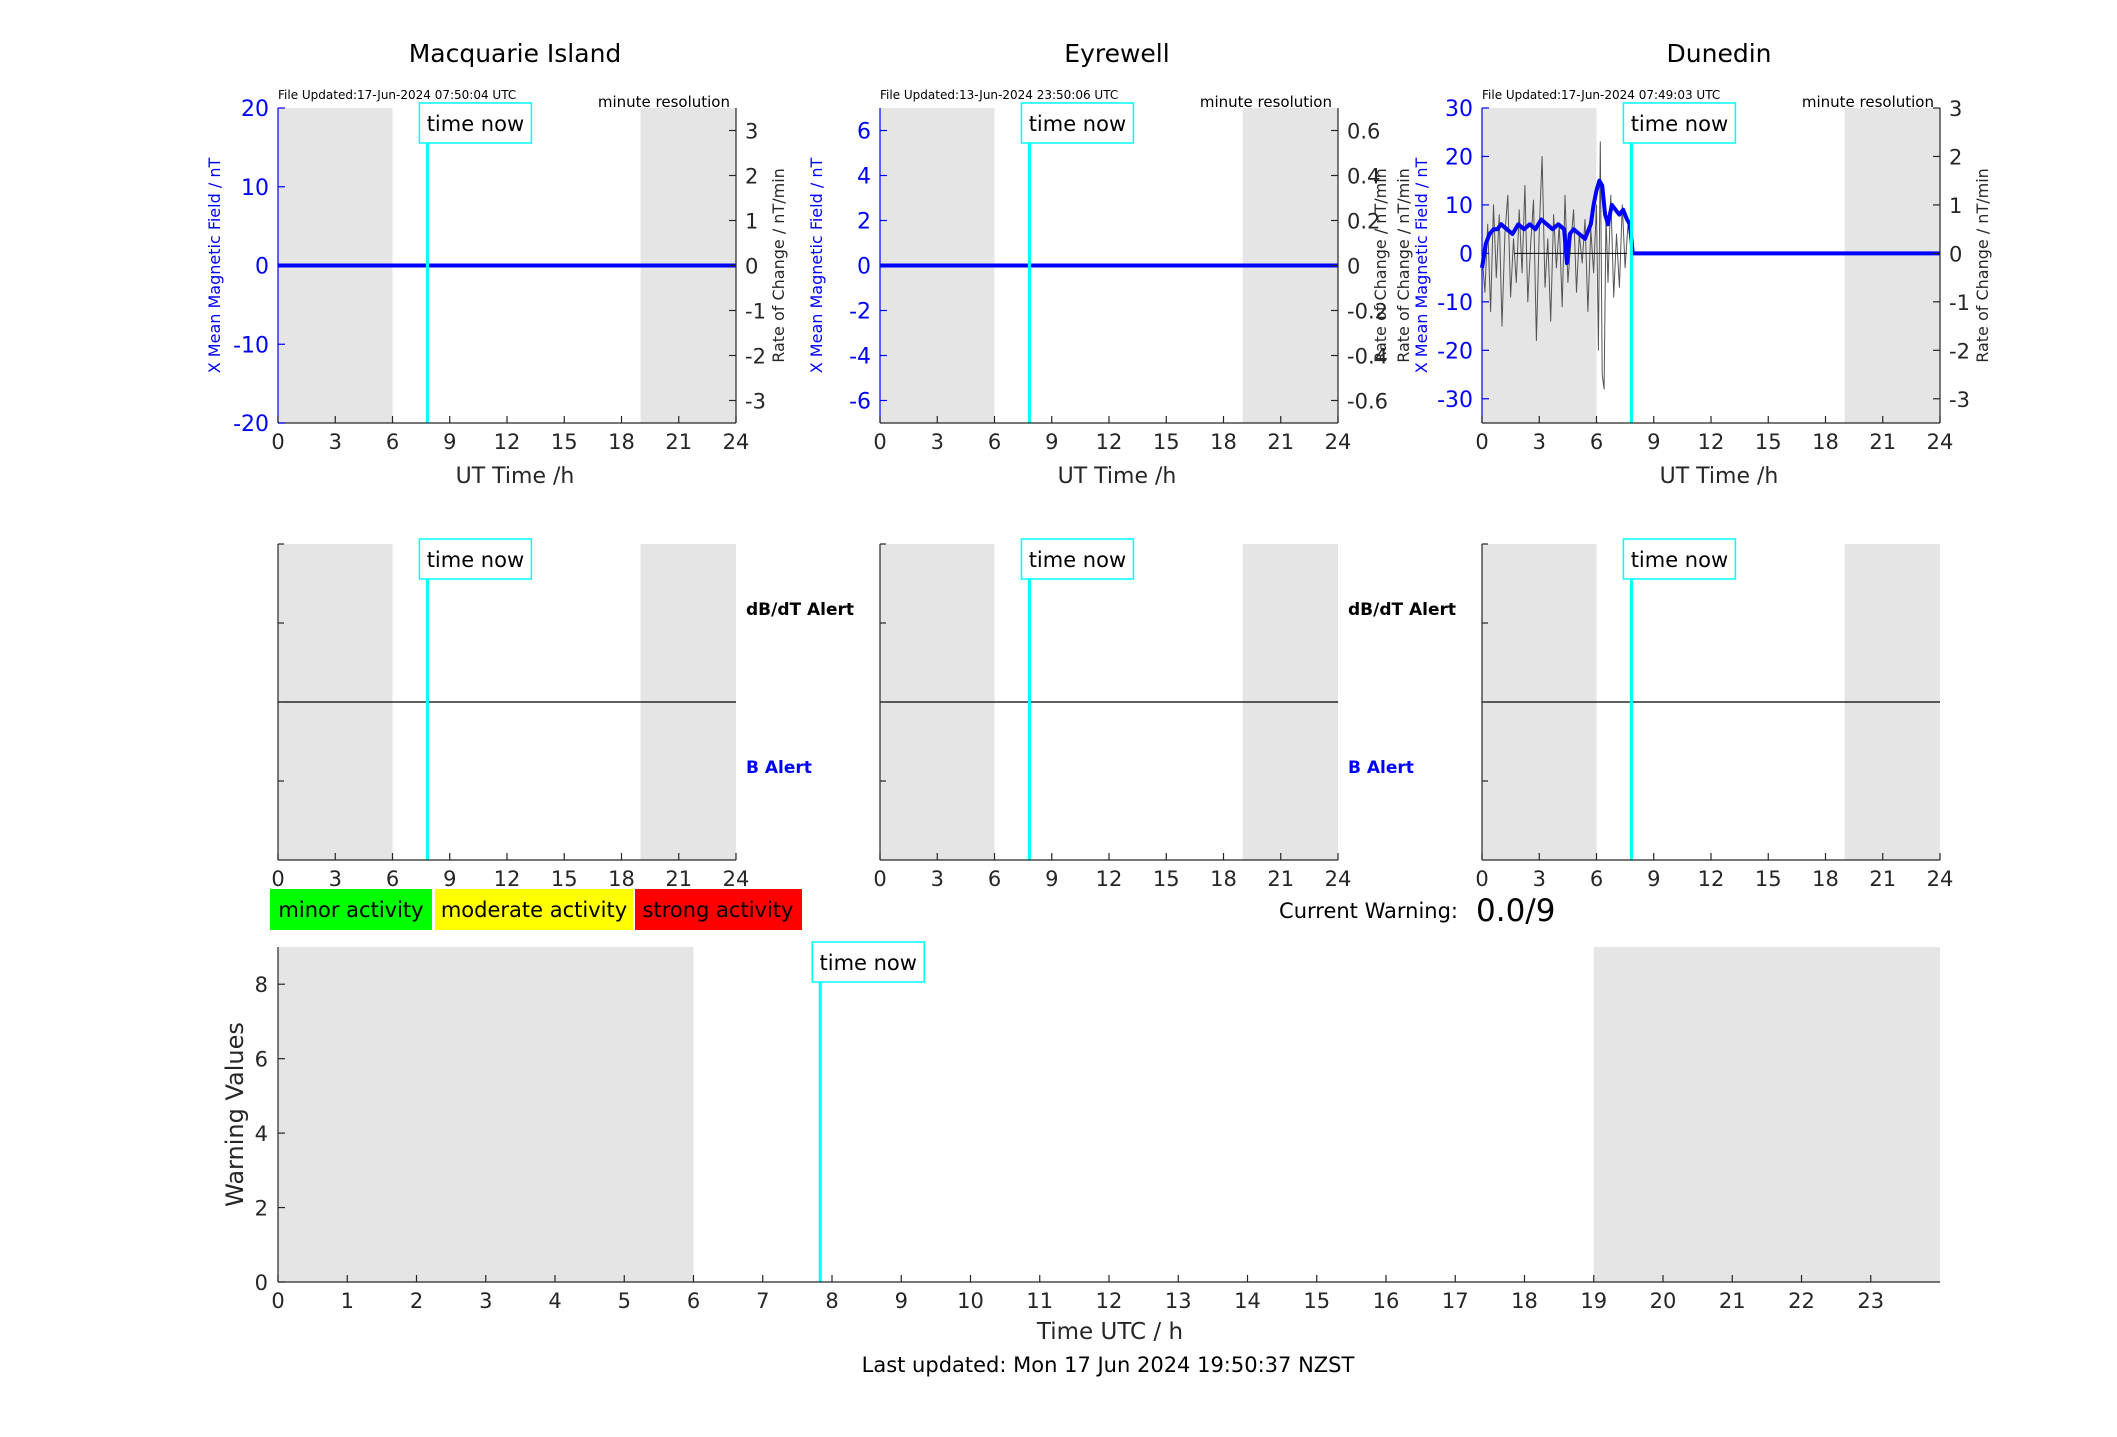 The width and height of the screenshot is (2117, 1437). I want to click on y-left-title: X Mean Magnetic Field / nT, so click(214, 266).